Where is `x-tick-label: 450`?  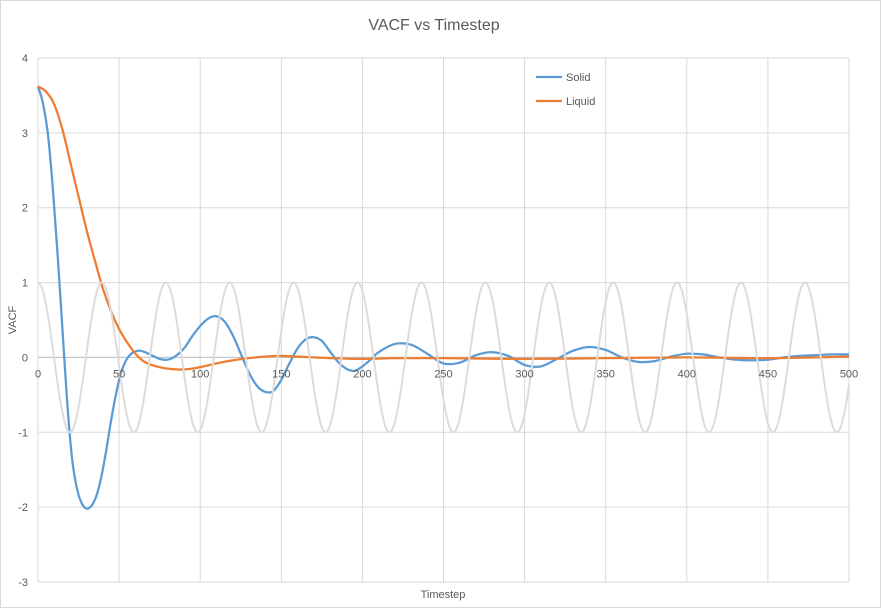
x-tick-label: 450 is located at coordinates (768, 374).